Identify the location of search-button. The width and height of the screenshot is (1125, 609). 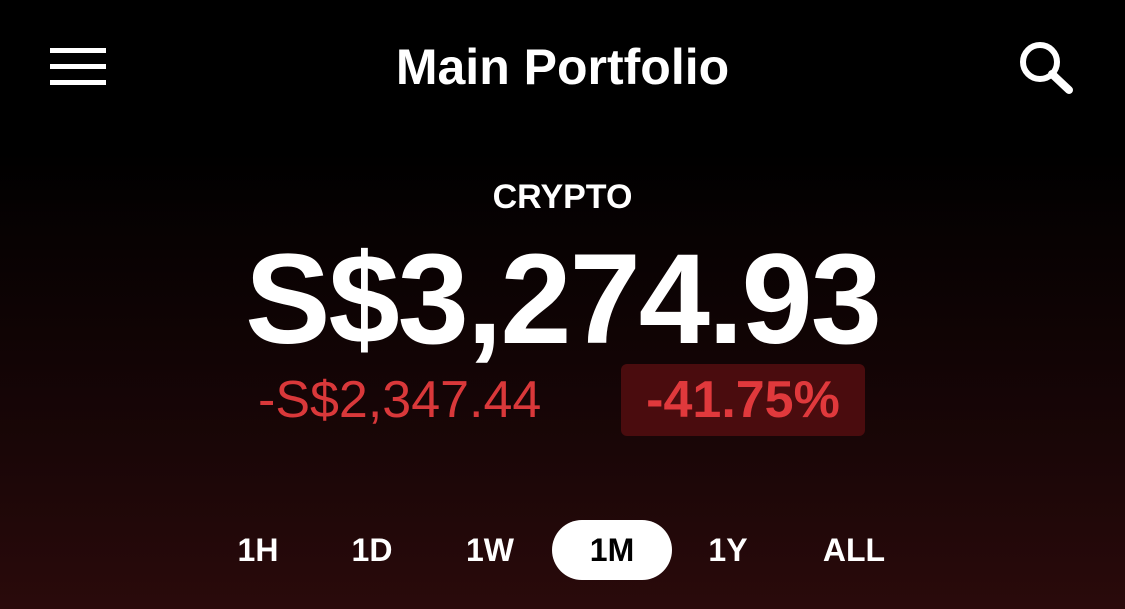
(1046, 67).